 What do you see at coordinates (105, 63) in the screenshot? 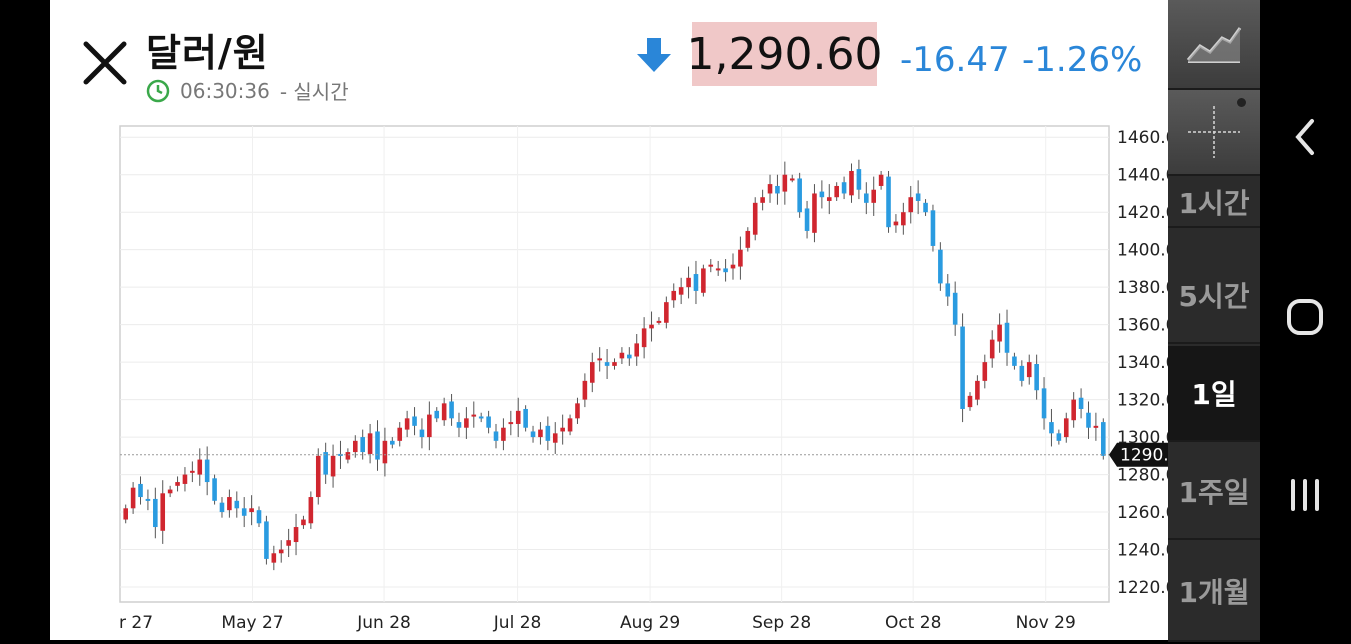
I see `close-icon` at bounding box center [105, 63].